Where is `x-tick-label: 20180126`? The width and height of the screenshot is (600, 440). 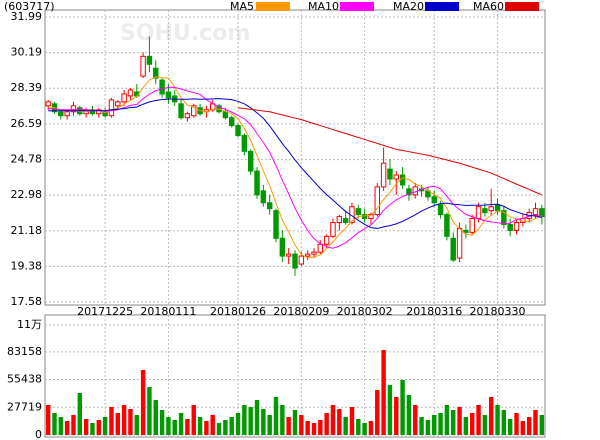 x-tick-label: 20180126 is located at coordinates (238, 311).